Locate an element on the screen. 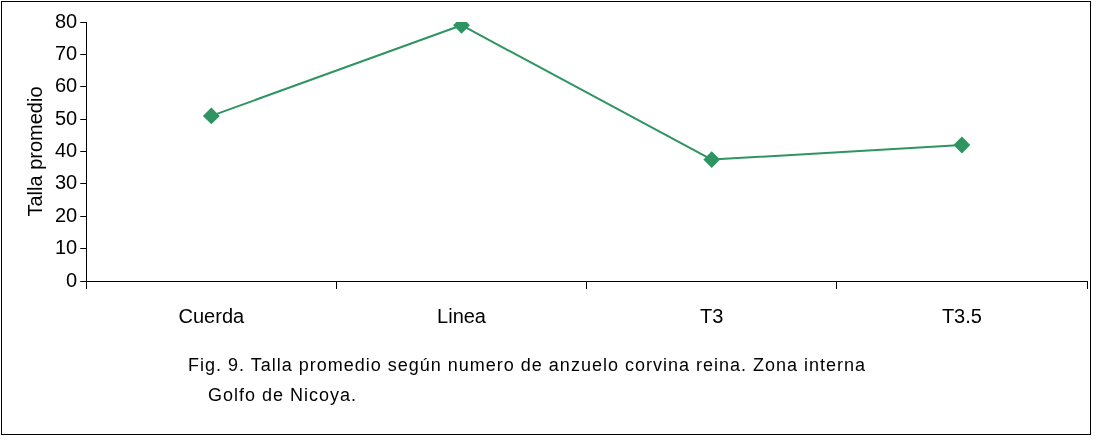 Image resolution: width=1096 pixels, height=441 pixels. y-tick-label: 20 is located at coordinates (66, 214).